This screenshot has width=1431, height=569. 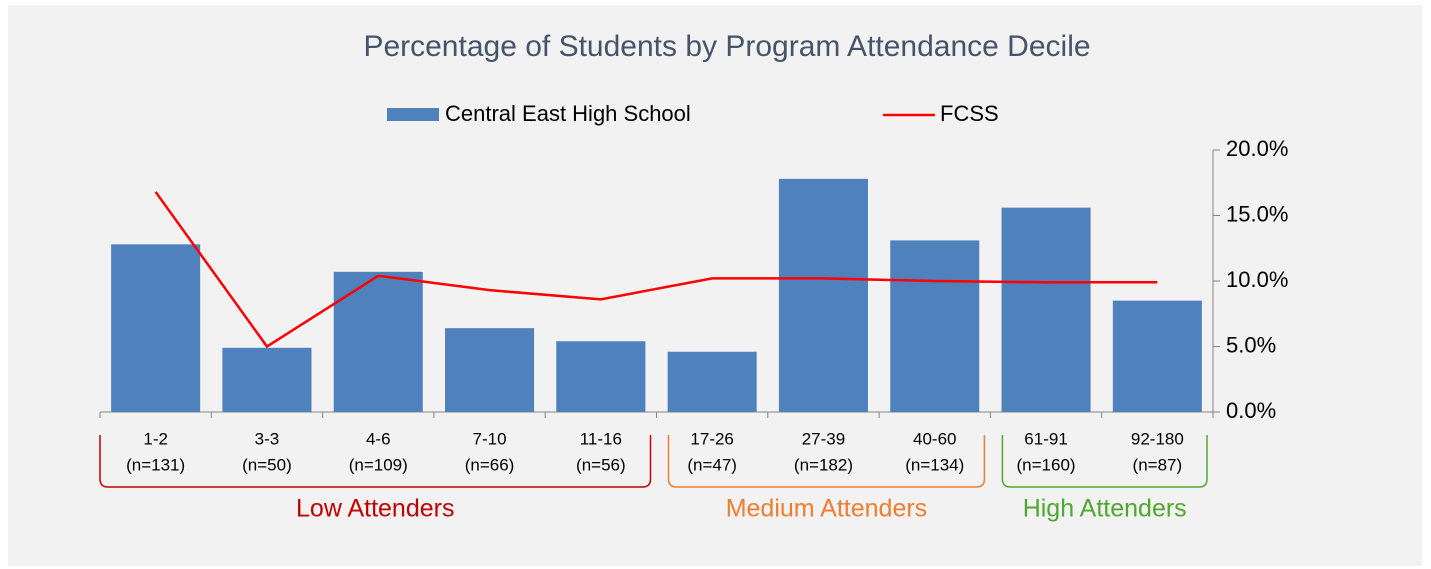 I want to click on x-tick-label: 17-26, so click(x=711, y=438).